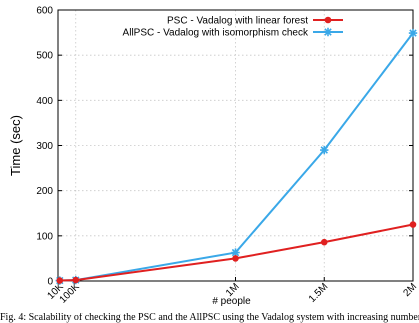 The width and height of the screenshot is (419, 323). What do you see at coordinates (319, 293) in the screenshot?
I see `x-tick-label: 1.5M` at bounding box center [319, 293].